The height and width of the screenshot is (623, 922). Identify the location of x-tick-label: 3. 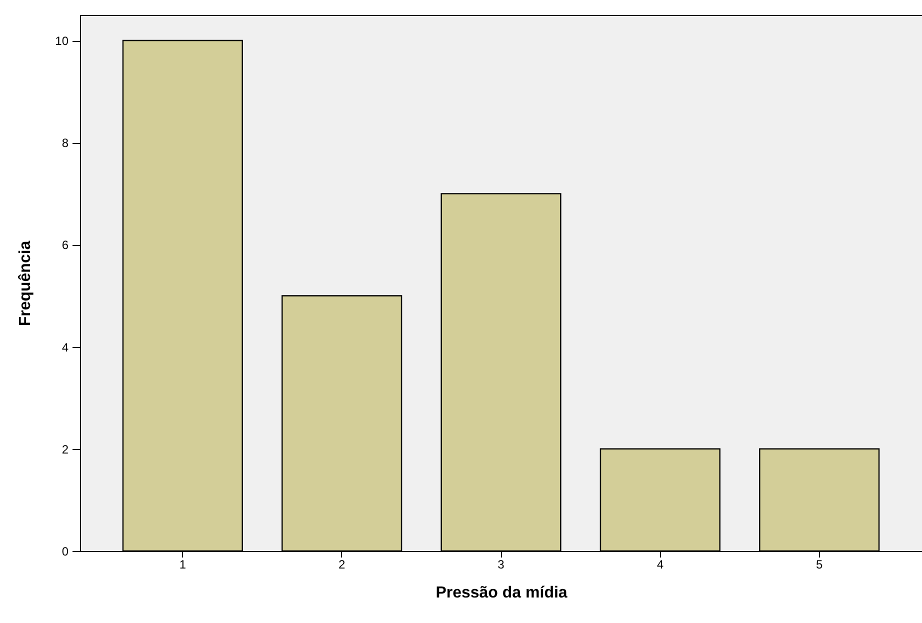
(501, 565).